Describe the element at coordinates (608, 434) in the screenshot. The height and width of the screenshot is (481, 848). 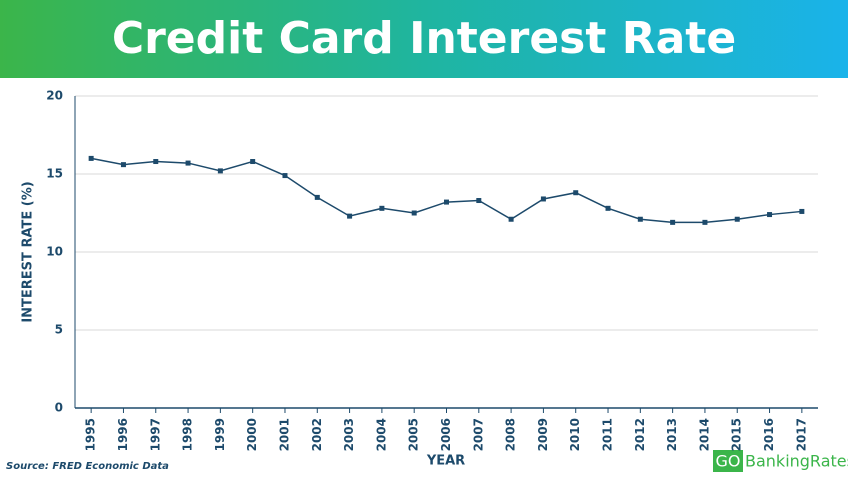
I see `x-tick-label: 2011` at that location.